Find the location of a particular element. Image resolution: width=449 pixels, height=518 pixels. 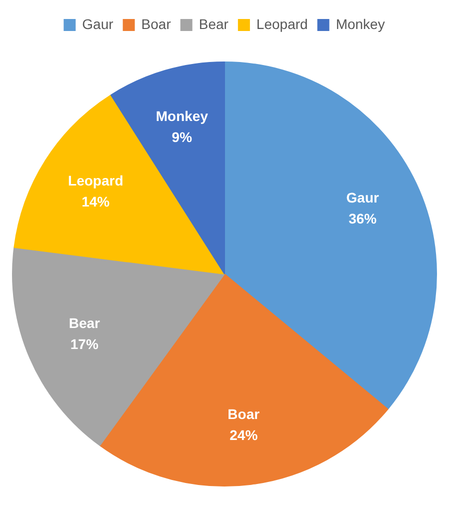

data-label: 14% is located at coordinates (96, 202).